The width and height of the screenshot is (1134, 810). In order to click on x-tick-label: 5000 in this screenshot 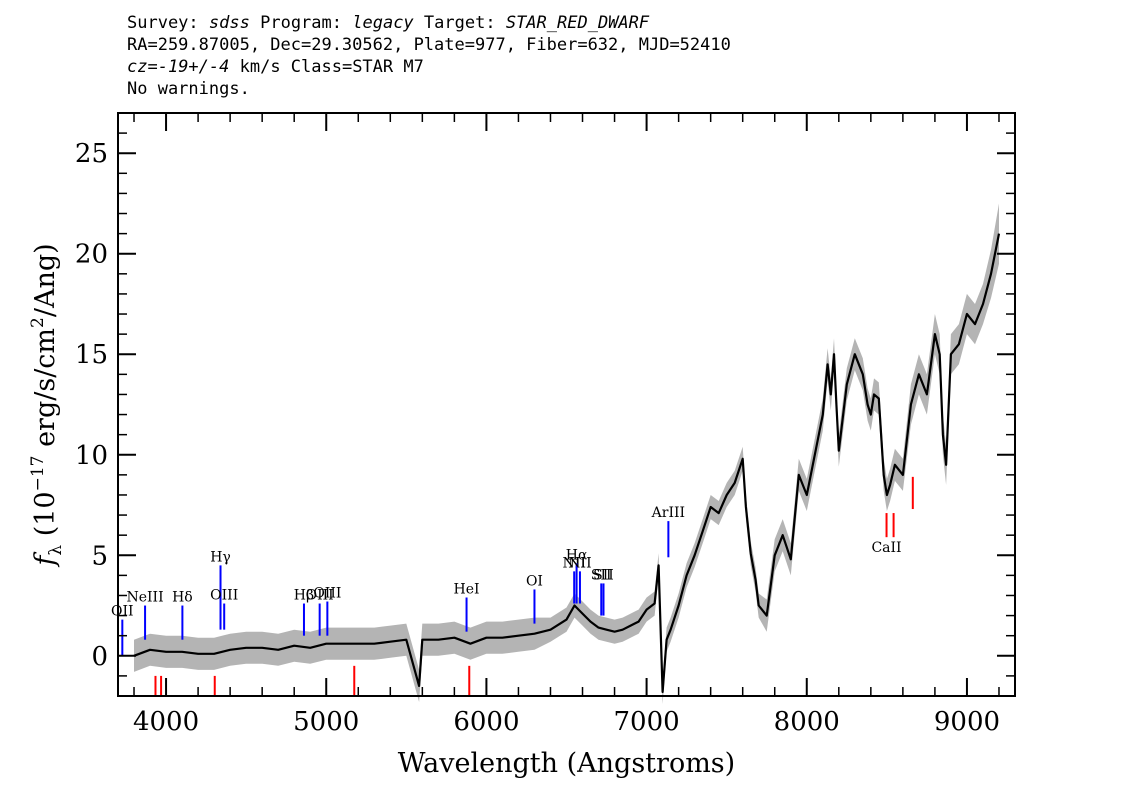, I will do `click(326, 722)`.